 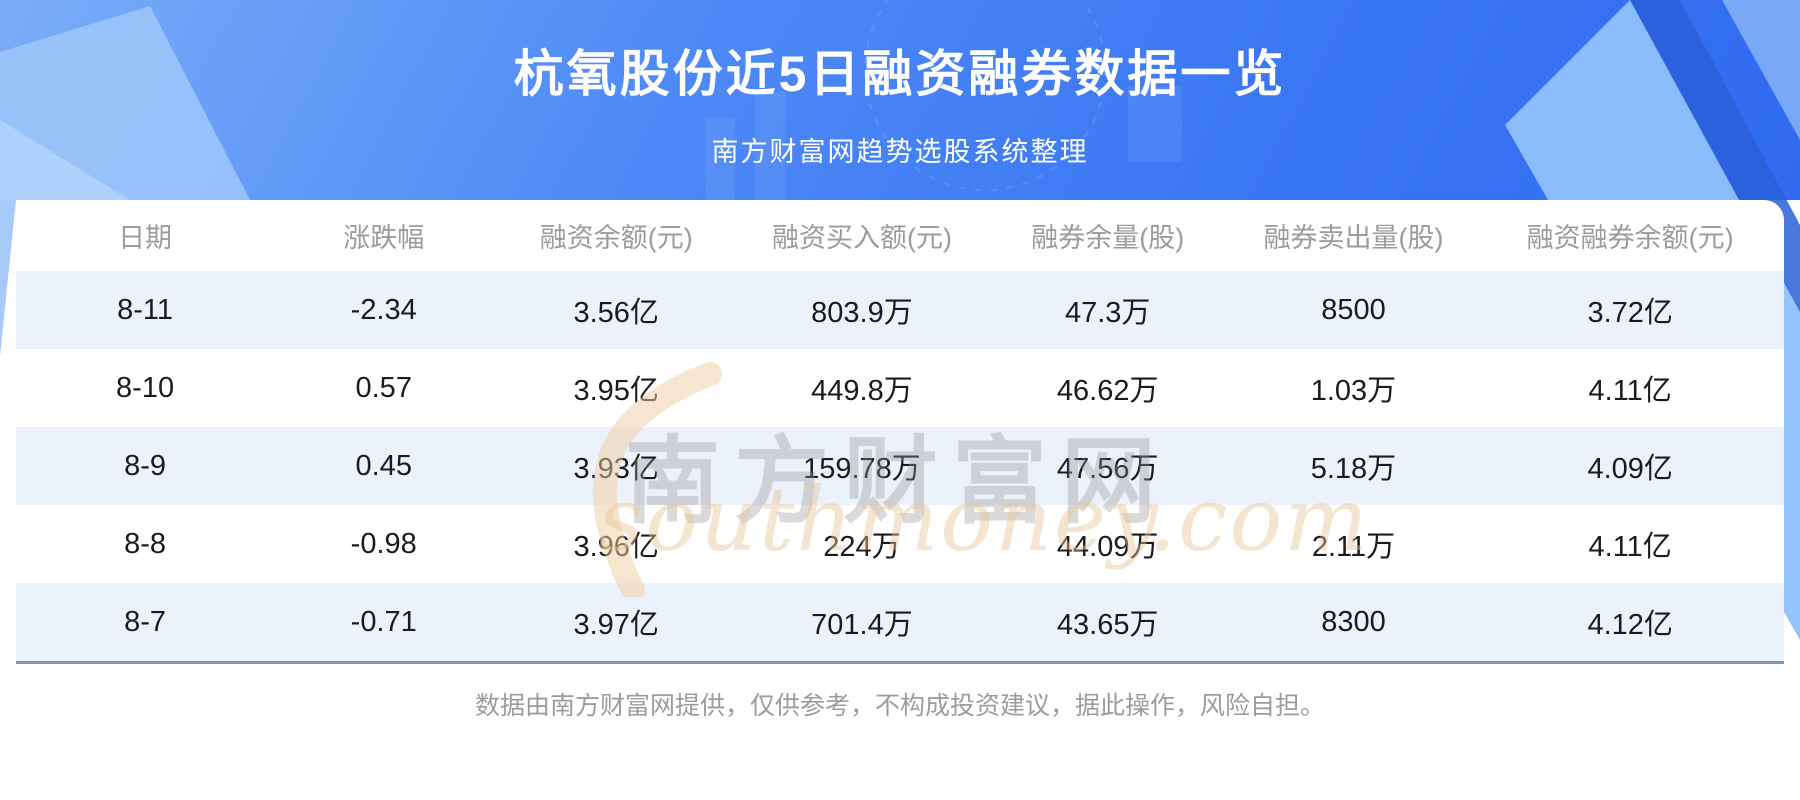 I want to click on table-cell: 3.72亿, so click(x=1630, y=313).